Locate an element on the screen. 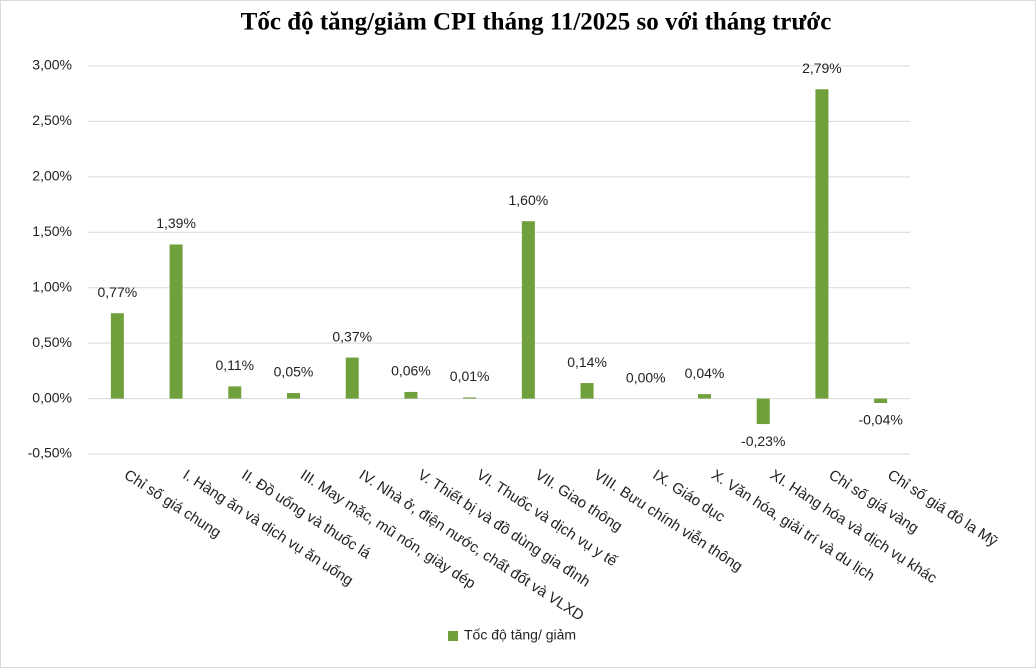  y-tick-label: 1,50% is located at coordinates (52, 231).